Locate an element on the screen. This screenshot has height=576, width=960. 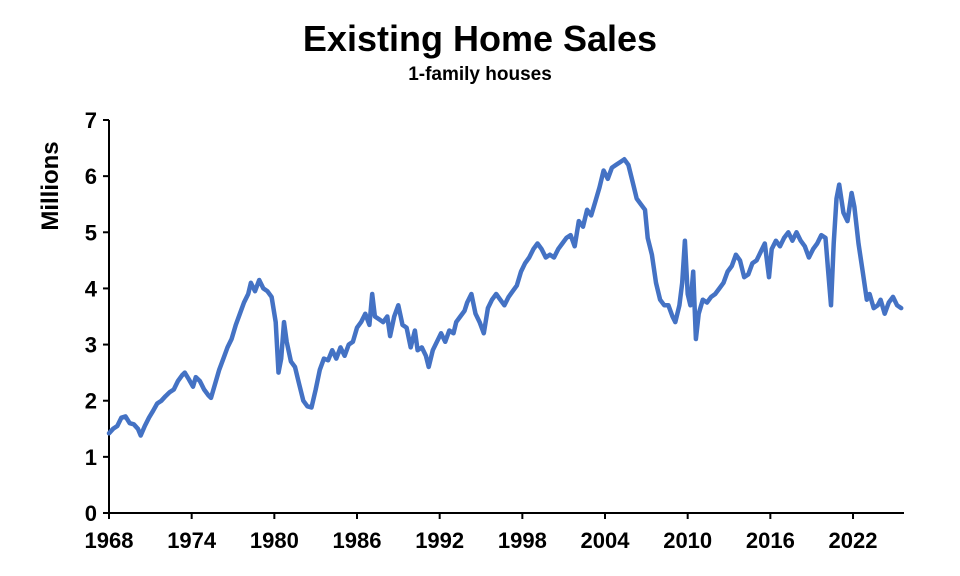
x-tick-label: 2016 is located at coordinates (770, 540).